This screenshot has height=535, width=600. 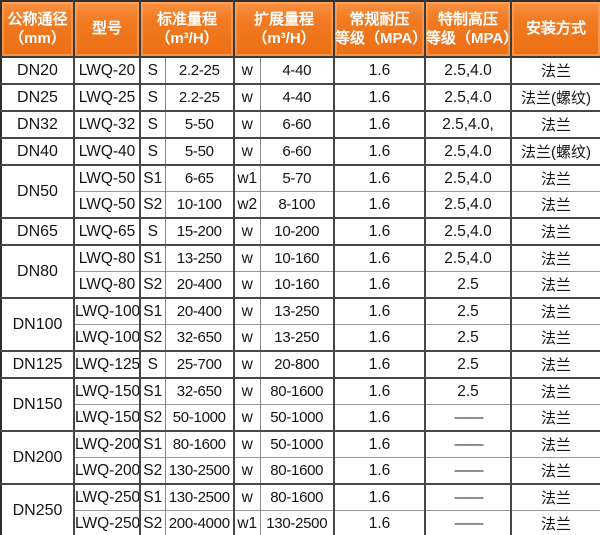 I want to click on model-cell: LWQ-80, so click(x=106, y=284).